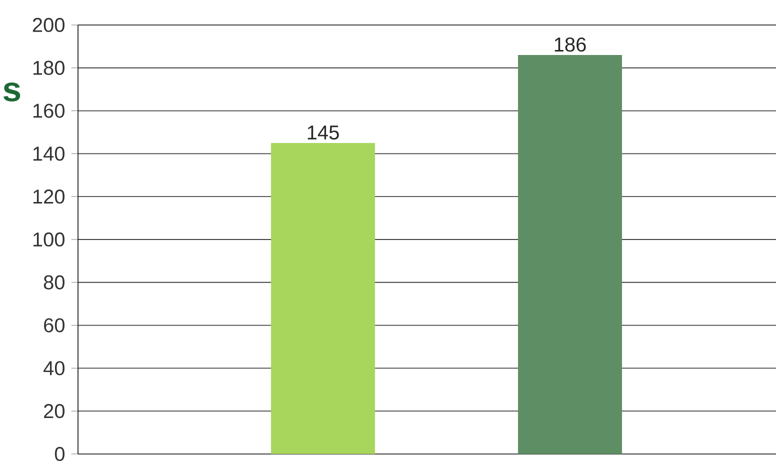 The image size is (776, 466). I want to click on text: s, so click(11, 92).